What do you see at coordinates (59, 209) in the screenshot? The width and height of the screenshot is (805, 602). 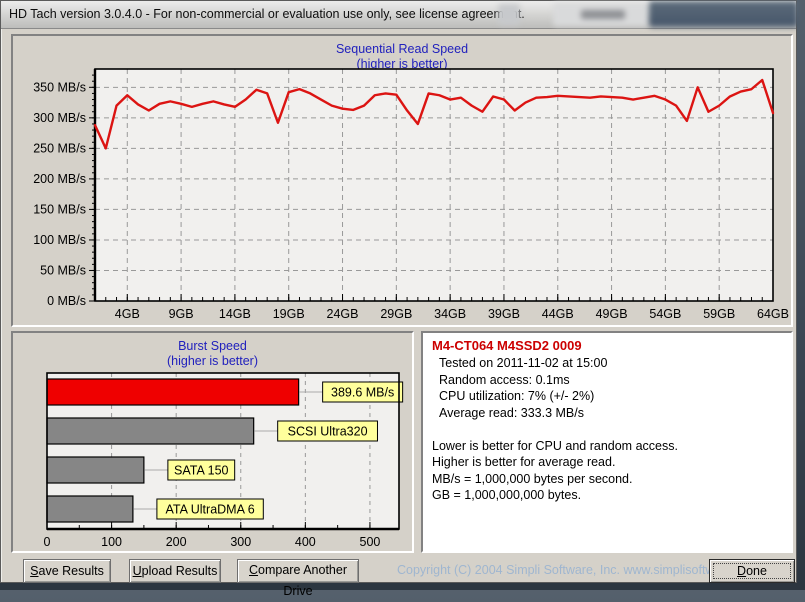 I see `svg-text: 150 MB/s` at bounding box center [59, 209].